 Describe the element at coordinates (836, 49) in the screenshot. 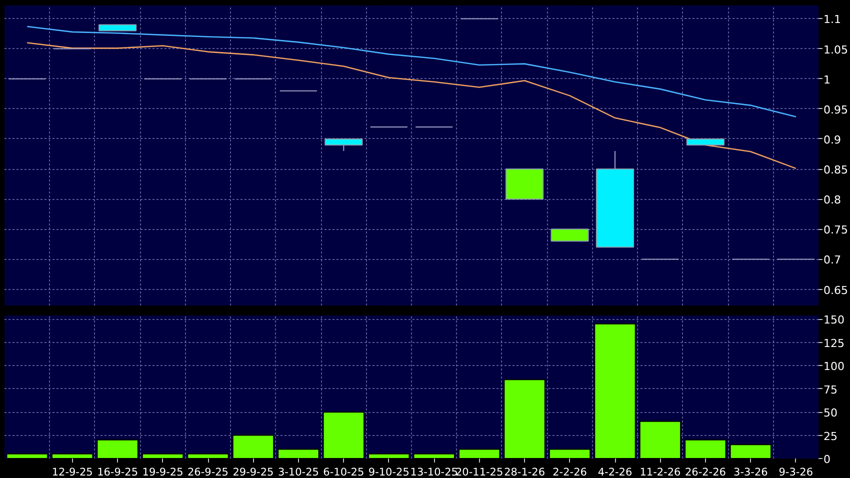

I see `y-tick-label: 1.05` at that location.